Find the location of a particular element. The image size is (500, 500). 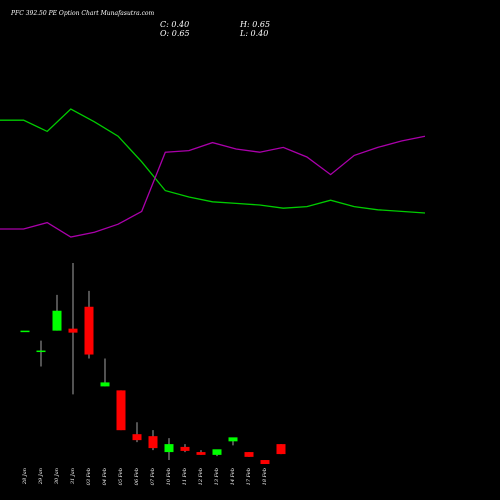

x-tick-label: 29 Jan is located at coordinates (41, 476).